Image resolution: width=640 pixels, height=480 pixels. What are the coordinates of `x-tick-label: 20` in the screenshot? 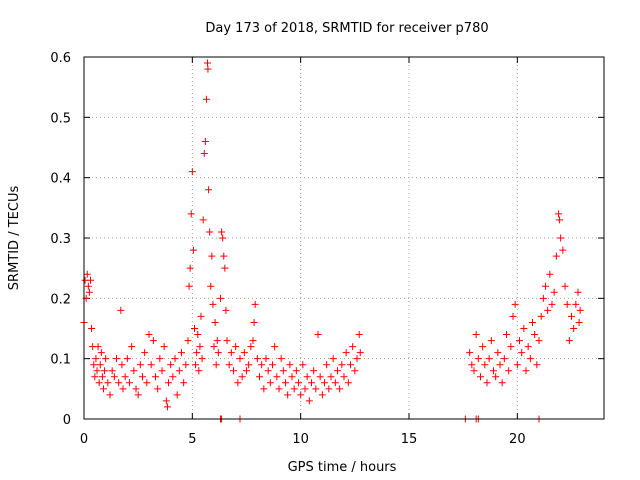 It's located at (517, 439).